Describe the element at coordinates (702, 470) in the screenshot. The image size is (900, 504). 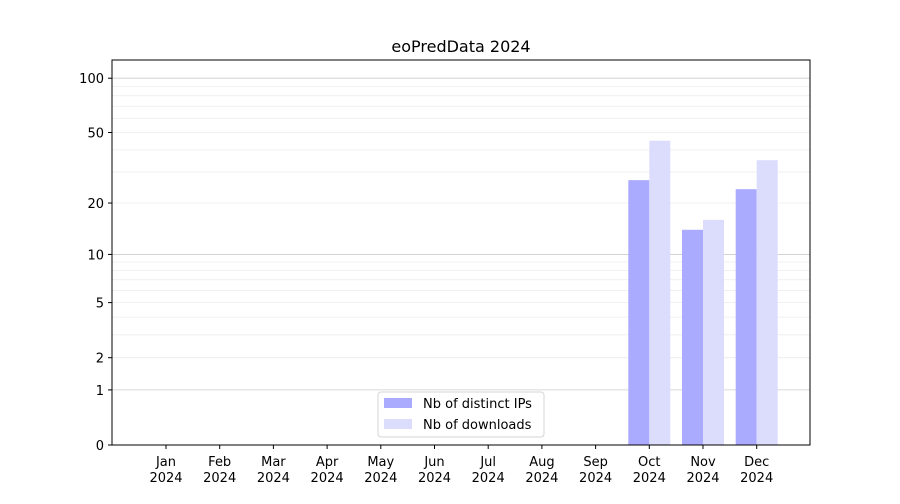
I see `x-tick-label: Nov 2024` at that location.